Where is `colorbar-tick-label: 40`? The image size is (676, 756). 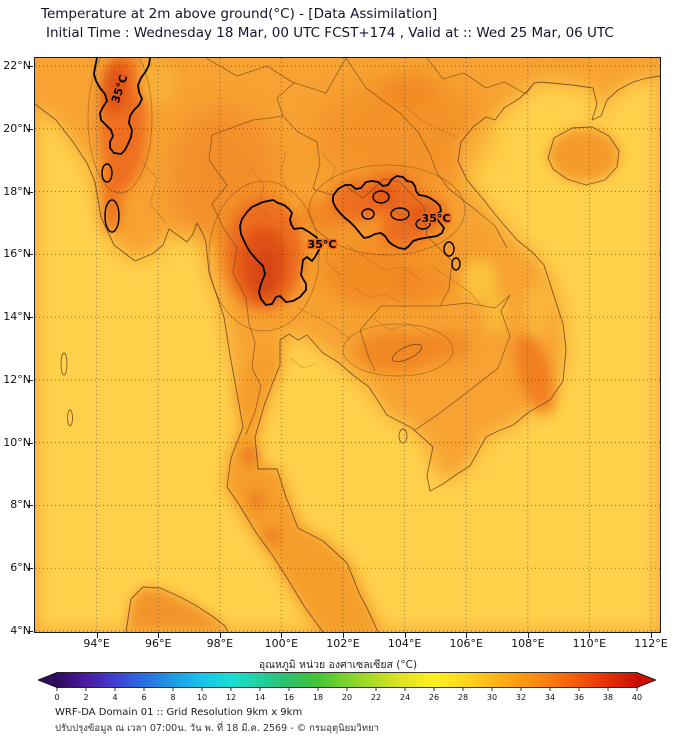
colorbar-tick-label: 40 is located at coordinates (637, 697).